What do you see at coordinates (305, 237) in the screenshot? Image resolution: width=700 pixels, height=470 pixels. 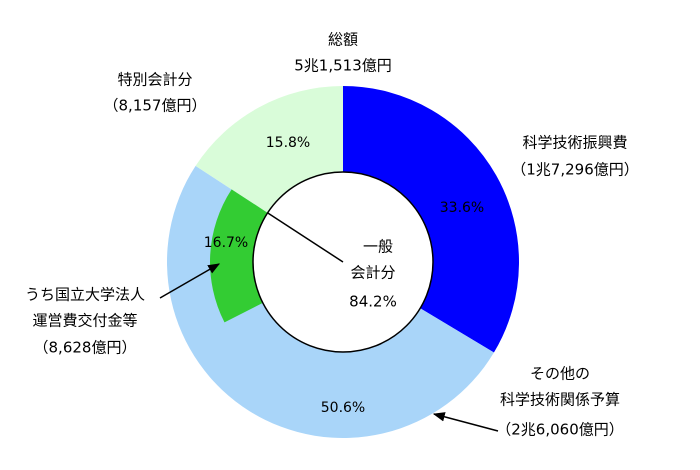 I see `general-account-divider` at bounding box center [305, 237].